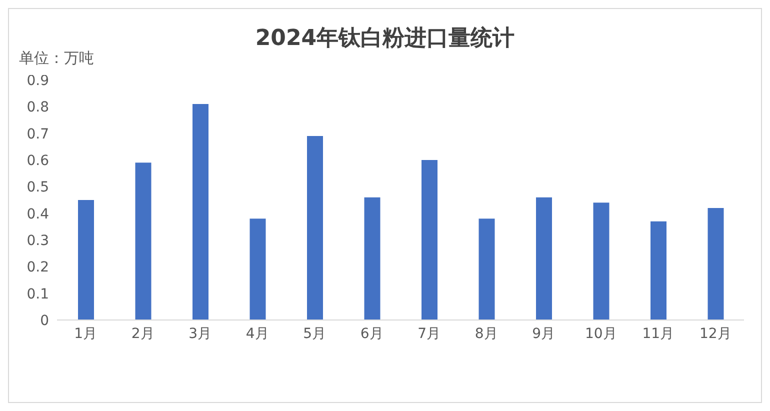 Image resolution: width=770 pixels, height=411 pixels. What do you see at coordinates (200, 334) in the screenshot?
I see `x-tick-label: 3月` at bounding box center [200, 334].